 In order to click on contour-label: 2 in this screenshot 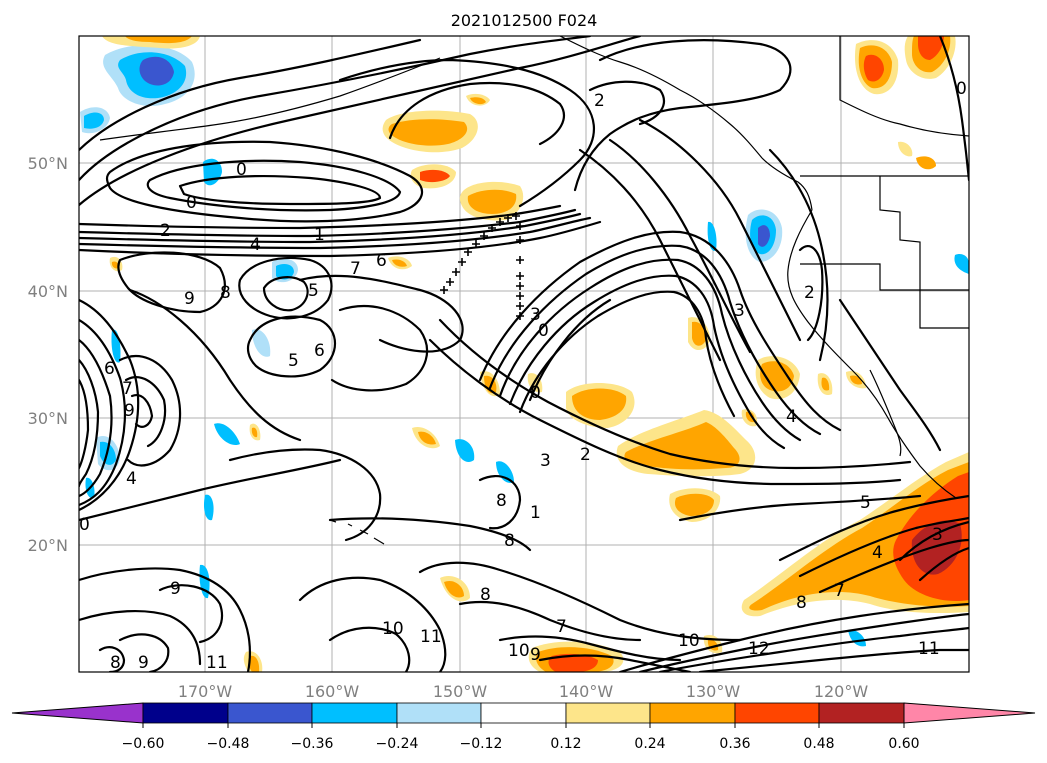, I will do `click(585, 455)`.